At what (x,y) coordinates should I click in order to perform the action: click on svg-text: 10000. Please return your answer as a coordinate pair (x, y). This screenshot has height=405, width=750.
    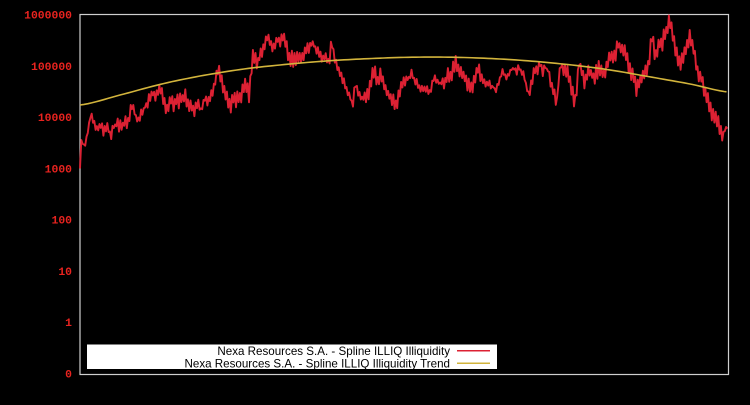
    Looking at the image, I should click on (55, 119).